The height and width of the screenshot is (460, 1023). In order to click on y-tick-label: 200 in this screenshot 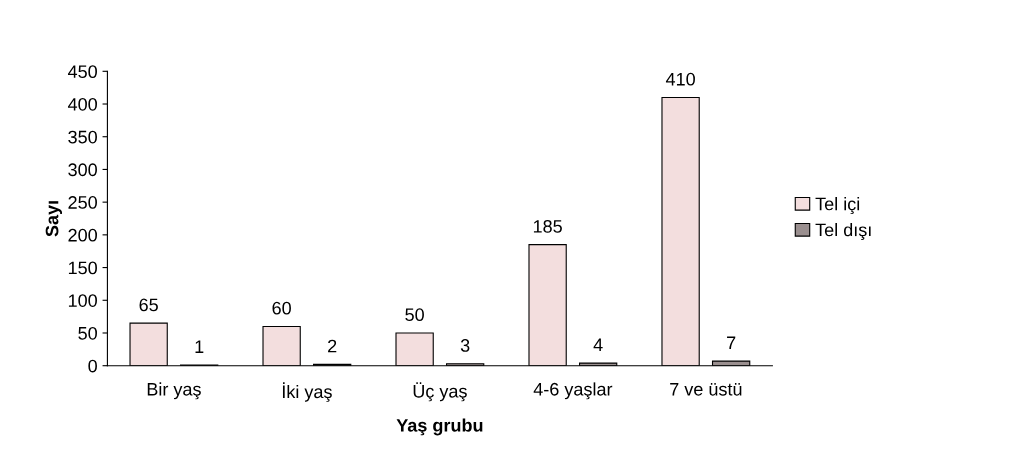, I will do `click(82, 235)`.